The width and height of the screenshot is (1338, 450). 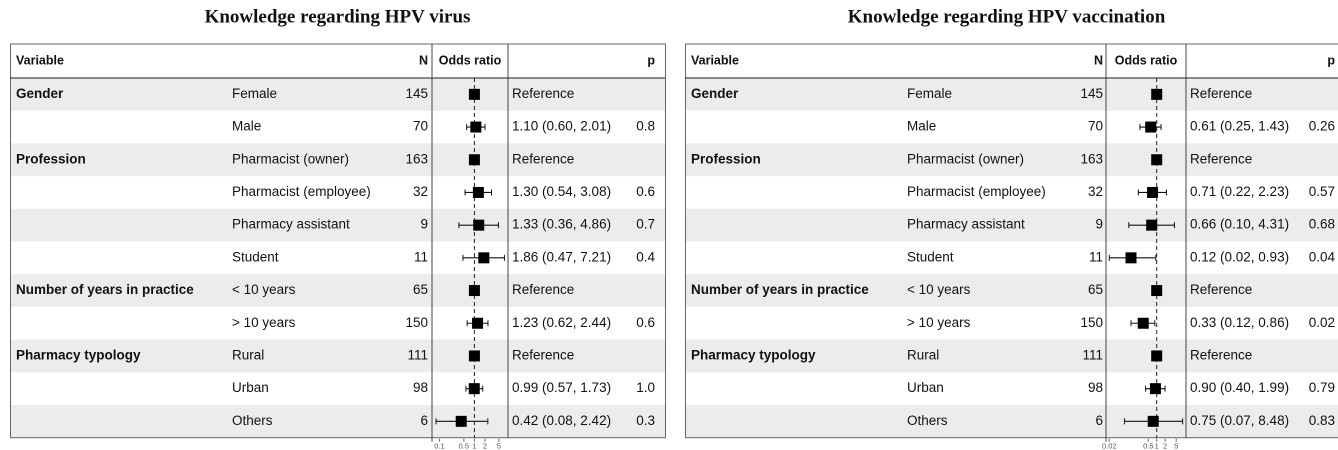 I want to click on level: < 10 years, so click(x=264, y=289).